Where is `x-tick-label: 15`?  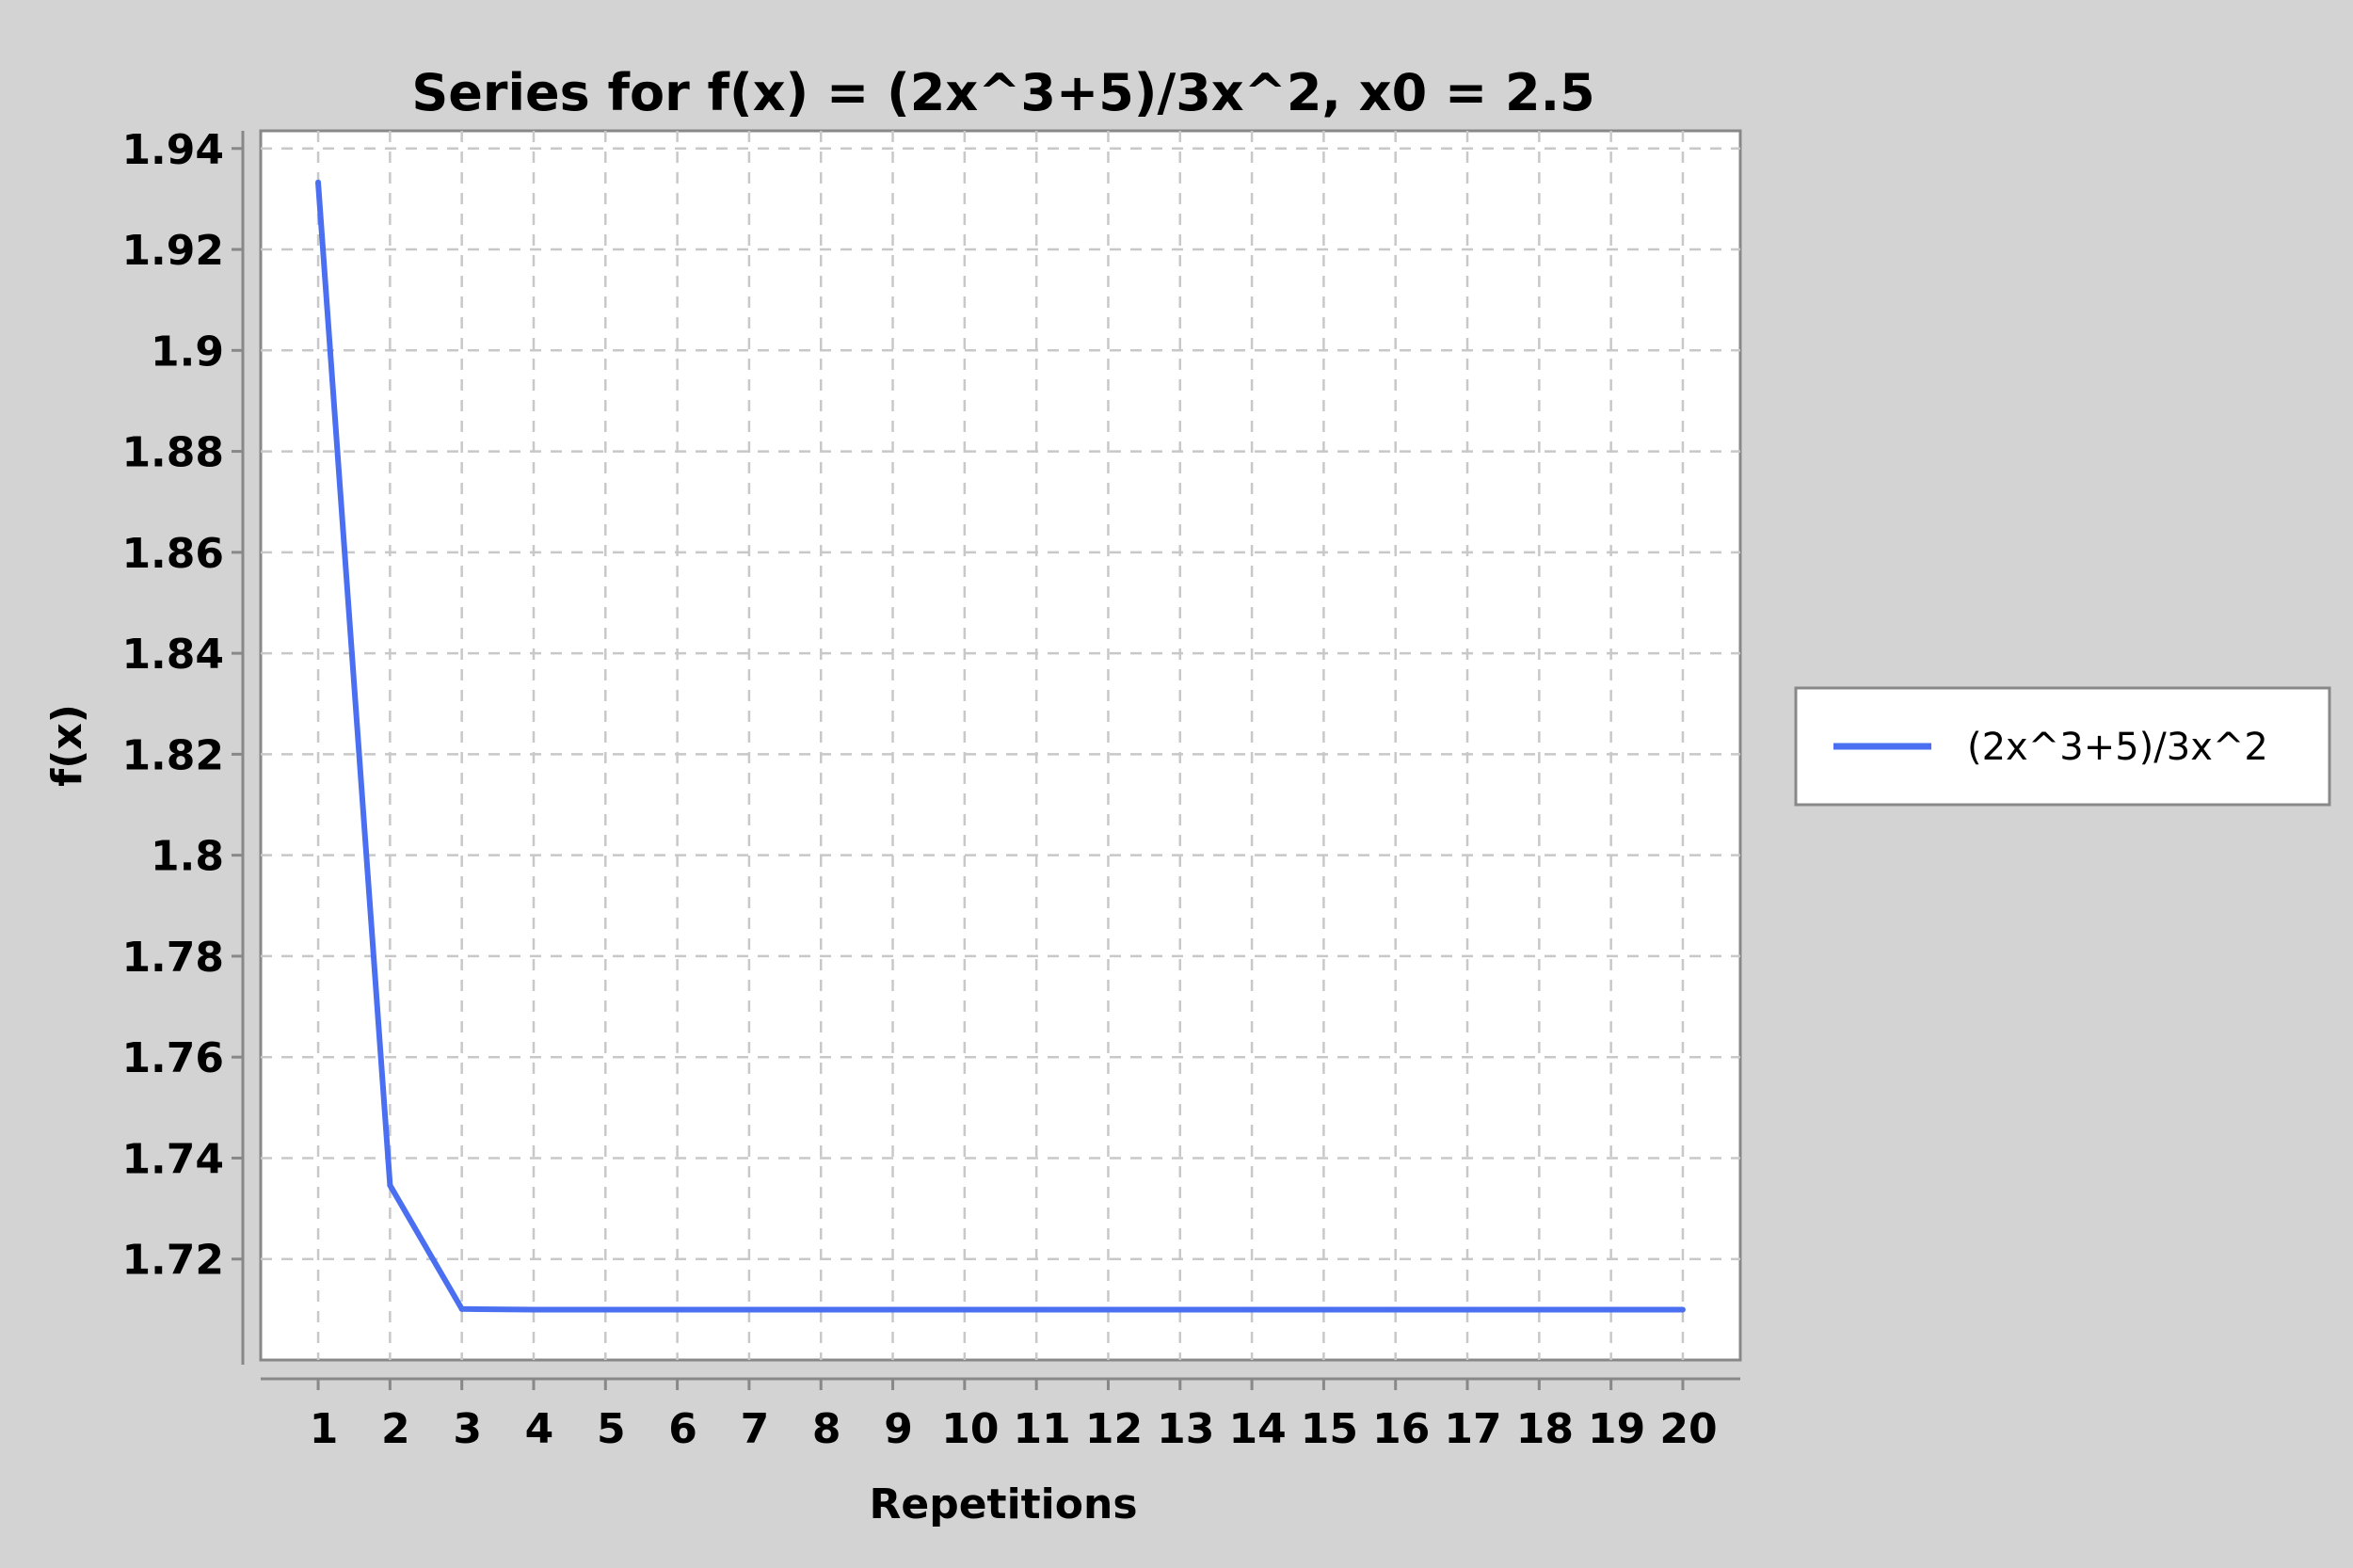
x-tick-label: 15 is located at coordinates (1329, 1429).